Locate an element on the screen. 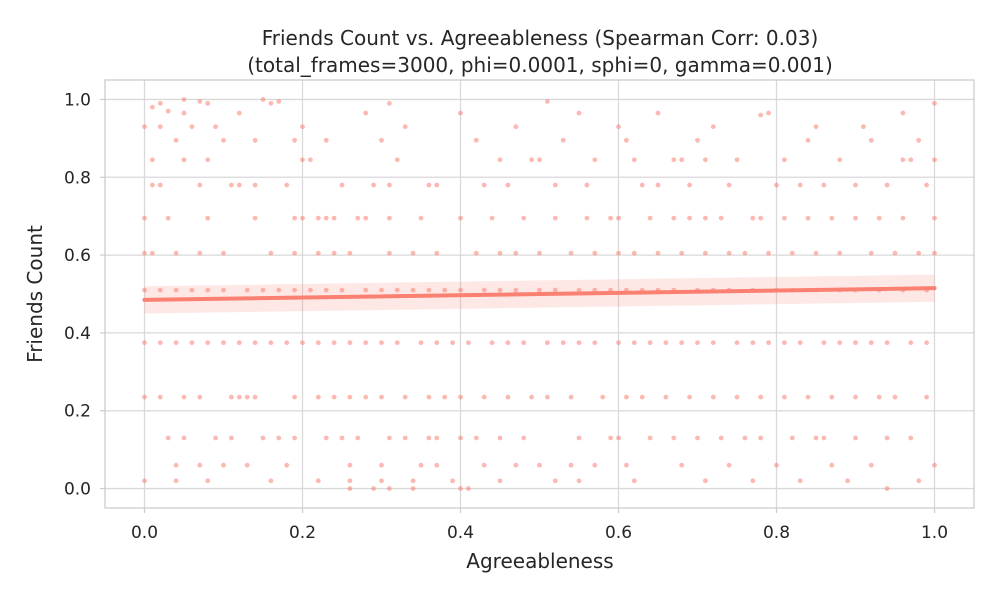 Image resolution: width=1000 pixels, height=600 pixels. x-tick-label-0: 0.0 is located at coordinates (144, 533).